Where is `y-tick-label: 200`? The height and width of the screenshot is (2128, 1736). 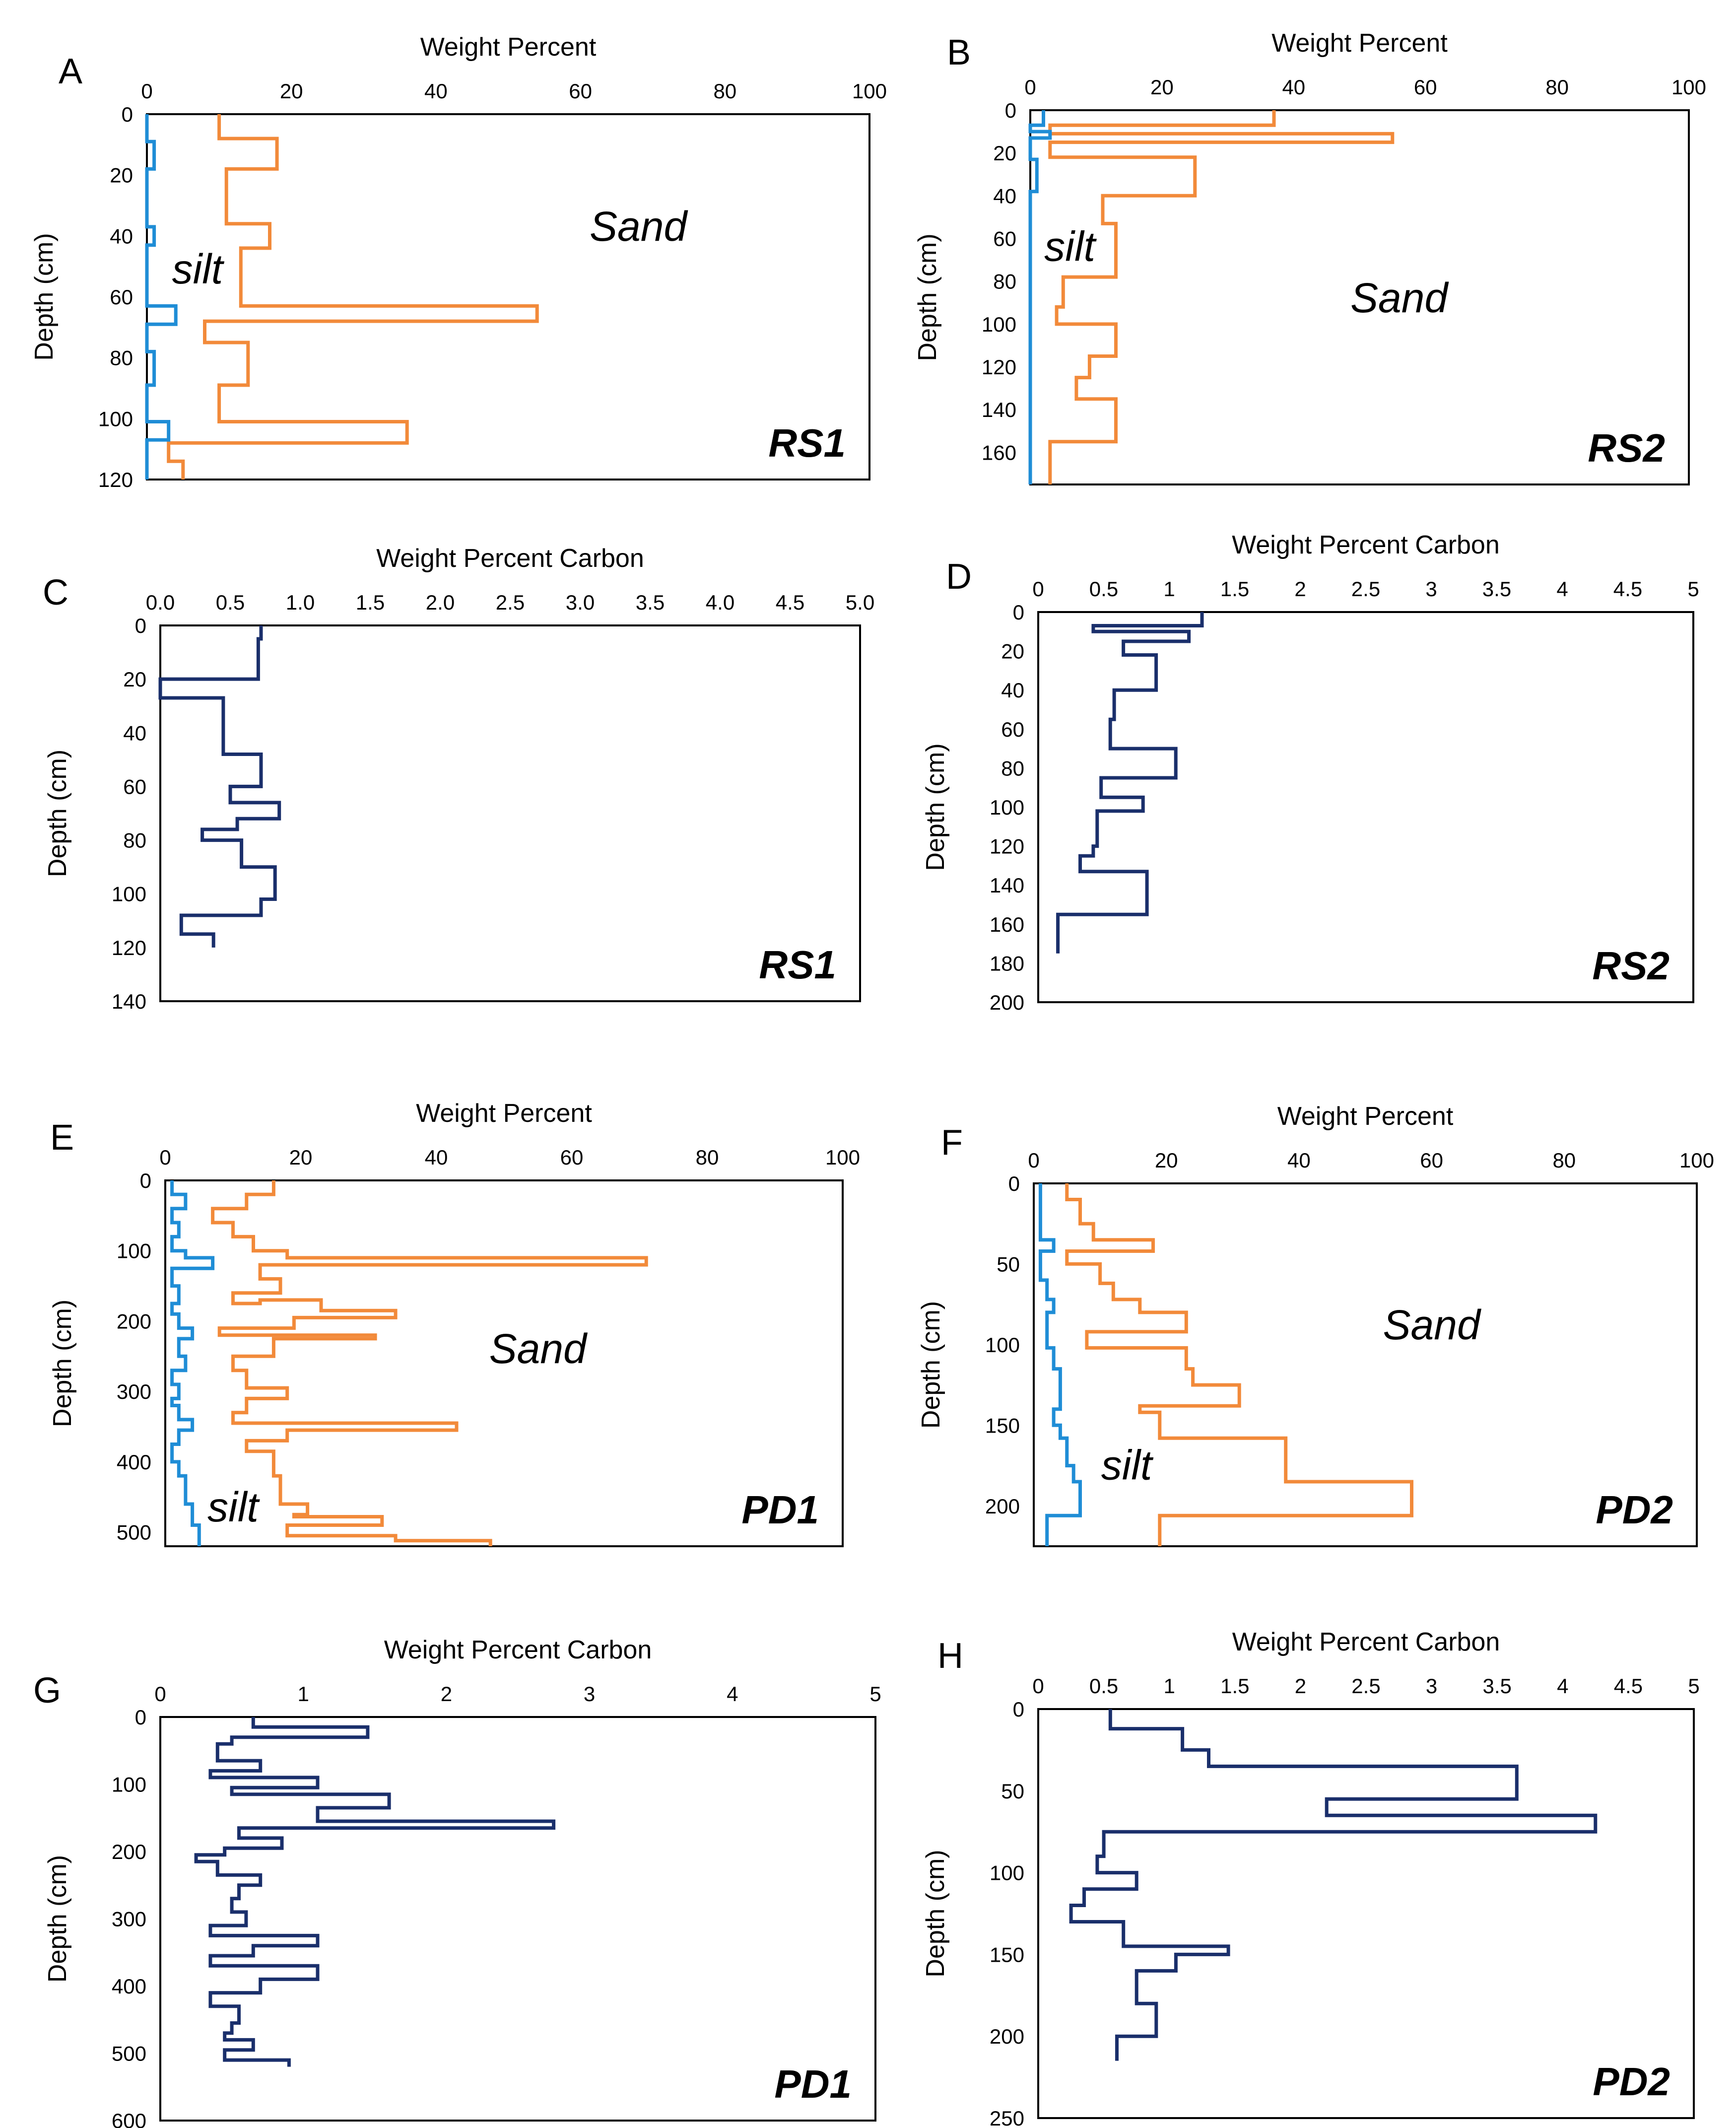
y-tick-label: 200 is located at coordinates (134, 1321).